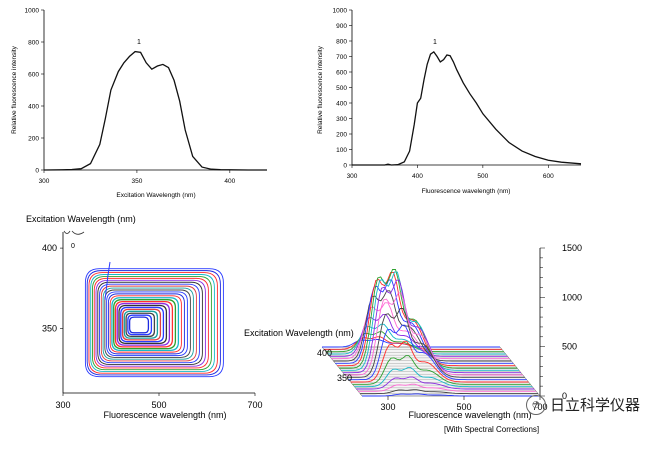 The width and height of the screenshot is (646, 453). What do you see at coordinates (49, 329) in the screenshot?
I see `chart3-y-tick-label: 350` at bounding box center [49, 329].